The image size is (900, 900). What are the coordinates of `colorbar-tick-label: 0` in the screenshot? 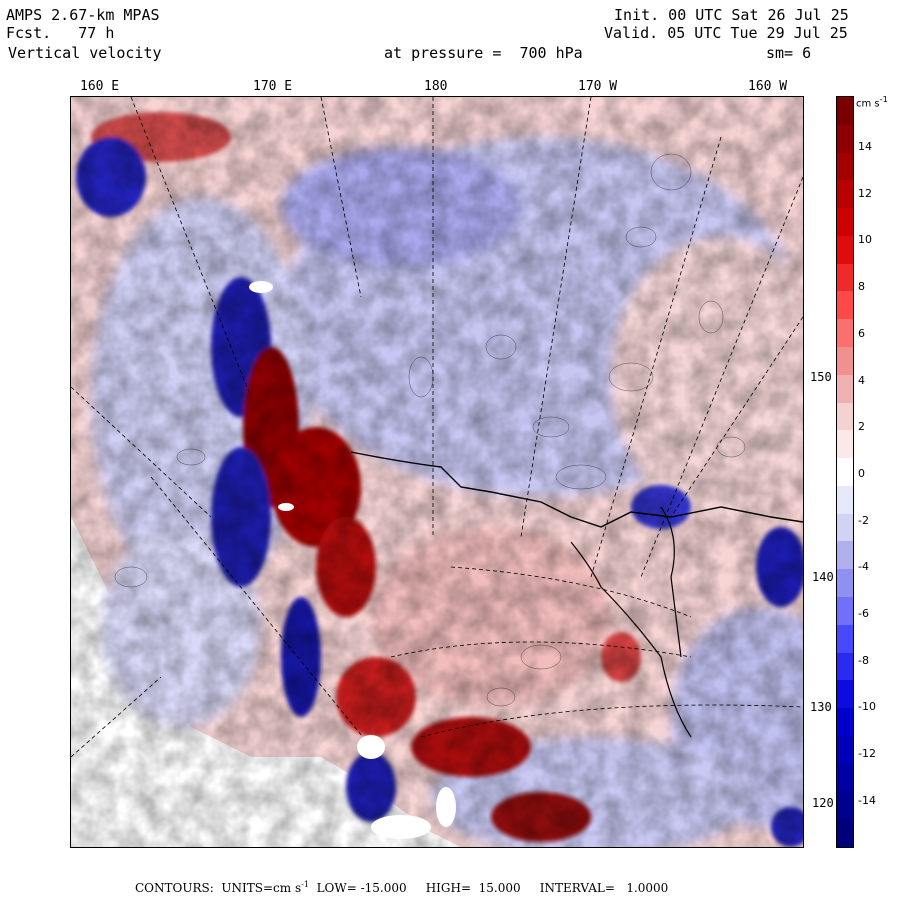 It's located at (861, 473).